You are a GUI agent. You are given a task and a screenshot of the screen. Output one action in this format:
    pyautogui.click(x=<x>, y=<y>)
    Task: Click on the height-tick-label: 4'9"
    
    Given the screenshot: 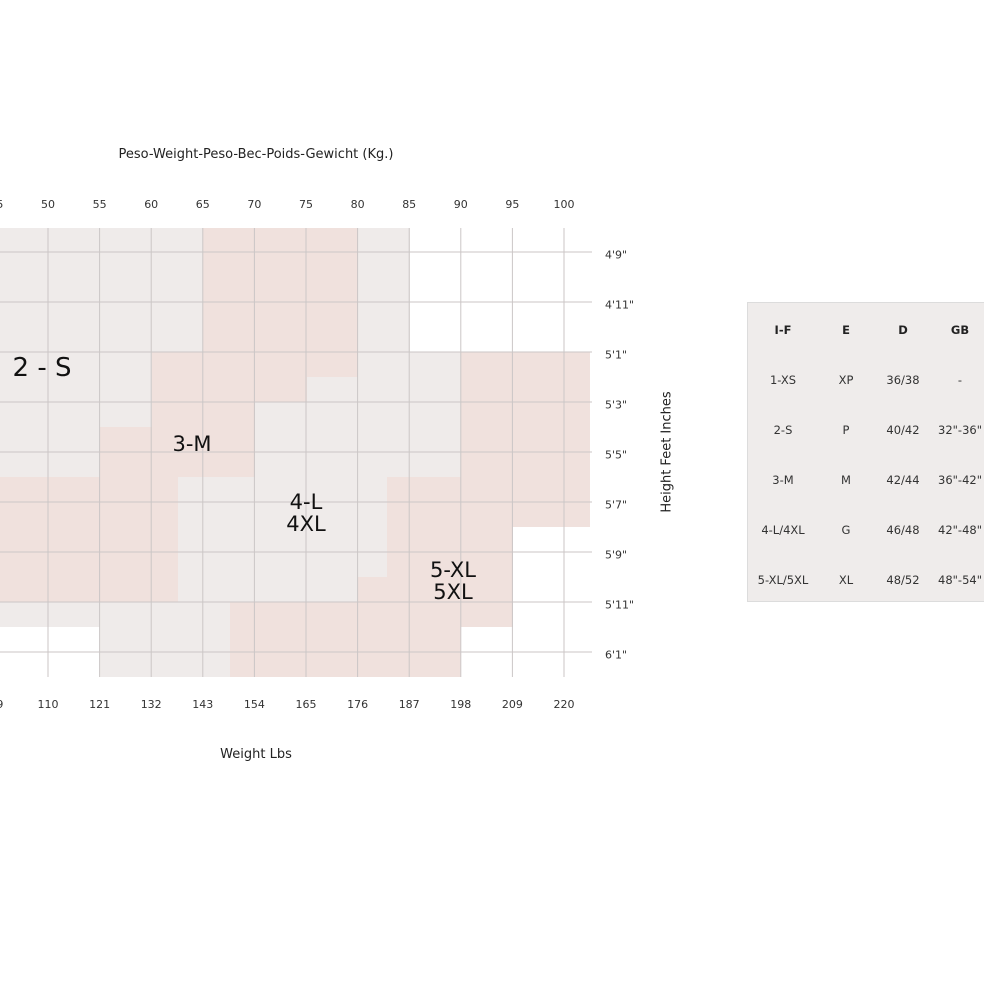 What is the action you would take?
    pyautogui.click(x=616, y=255)
    